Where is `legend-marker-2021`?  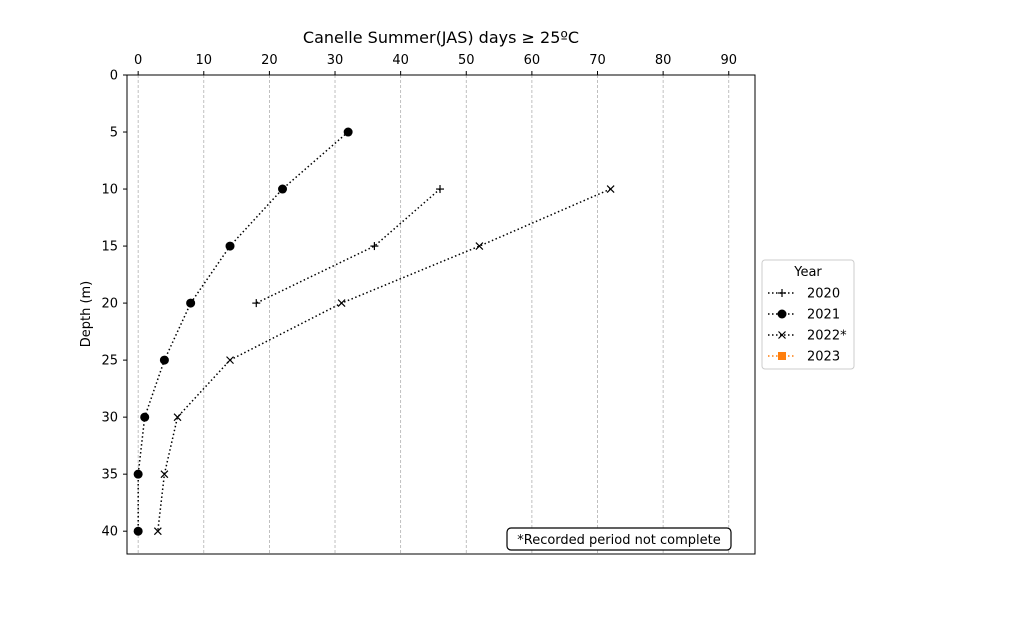
legend-marker-2021 is located at coordinates (782, 314).